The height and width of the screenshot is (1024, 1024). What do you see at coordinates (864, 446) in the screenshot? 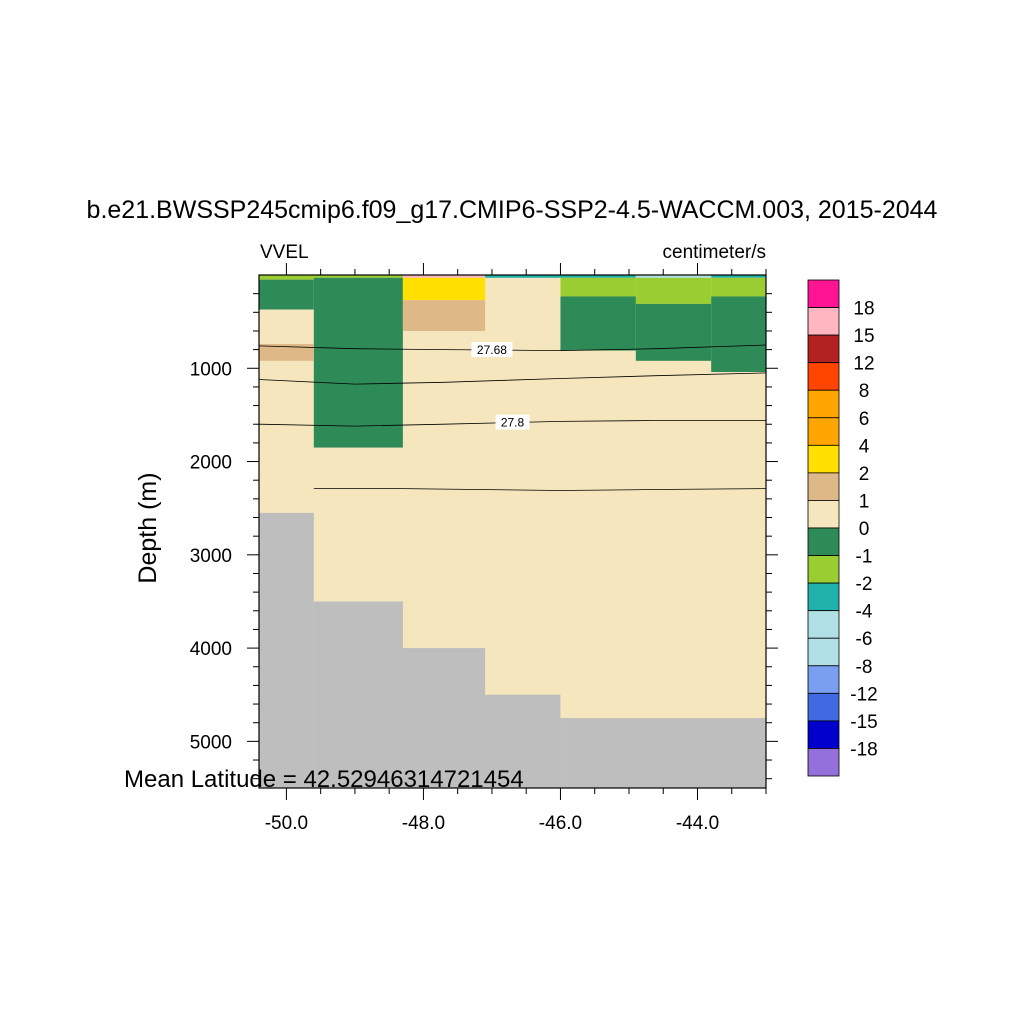
I see `colorbar-label-5: 4` at bounding box center [864, 446].